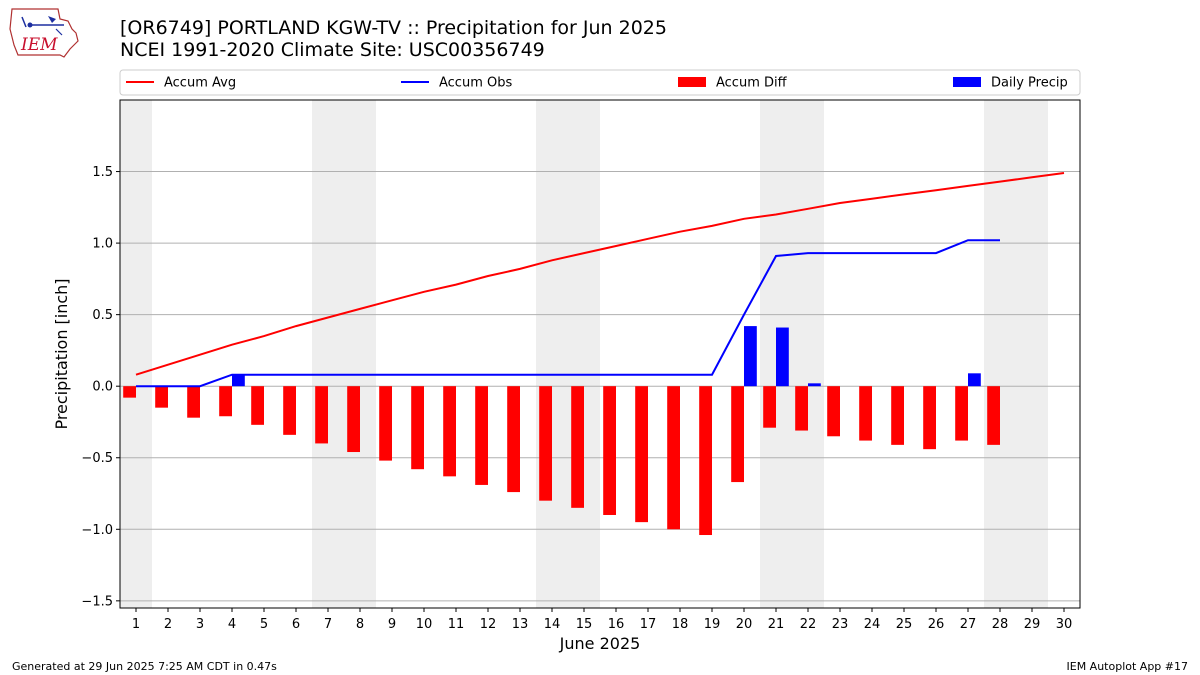 The image size is (1200, 675). I want to click on iem-logo: IEM, so click(44, 33).